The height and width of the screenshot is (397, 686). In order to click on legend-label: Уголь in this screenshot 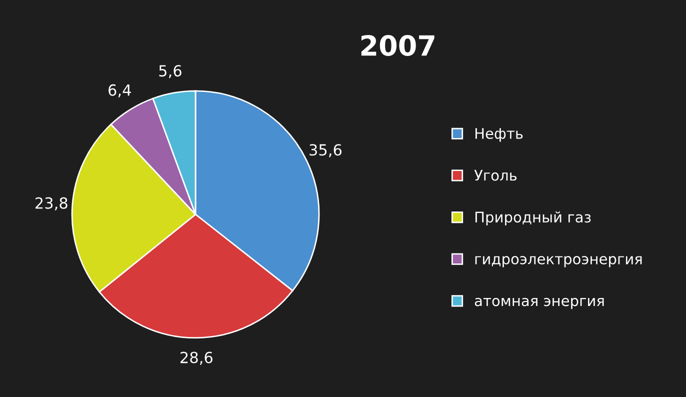, I will do `click(495, 175)`.